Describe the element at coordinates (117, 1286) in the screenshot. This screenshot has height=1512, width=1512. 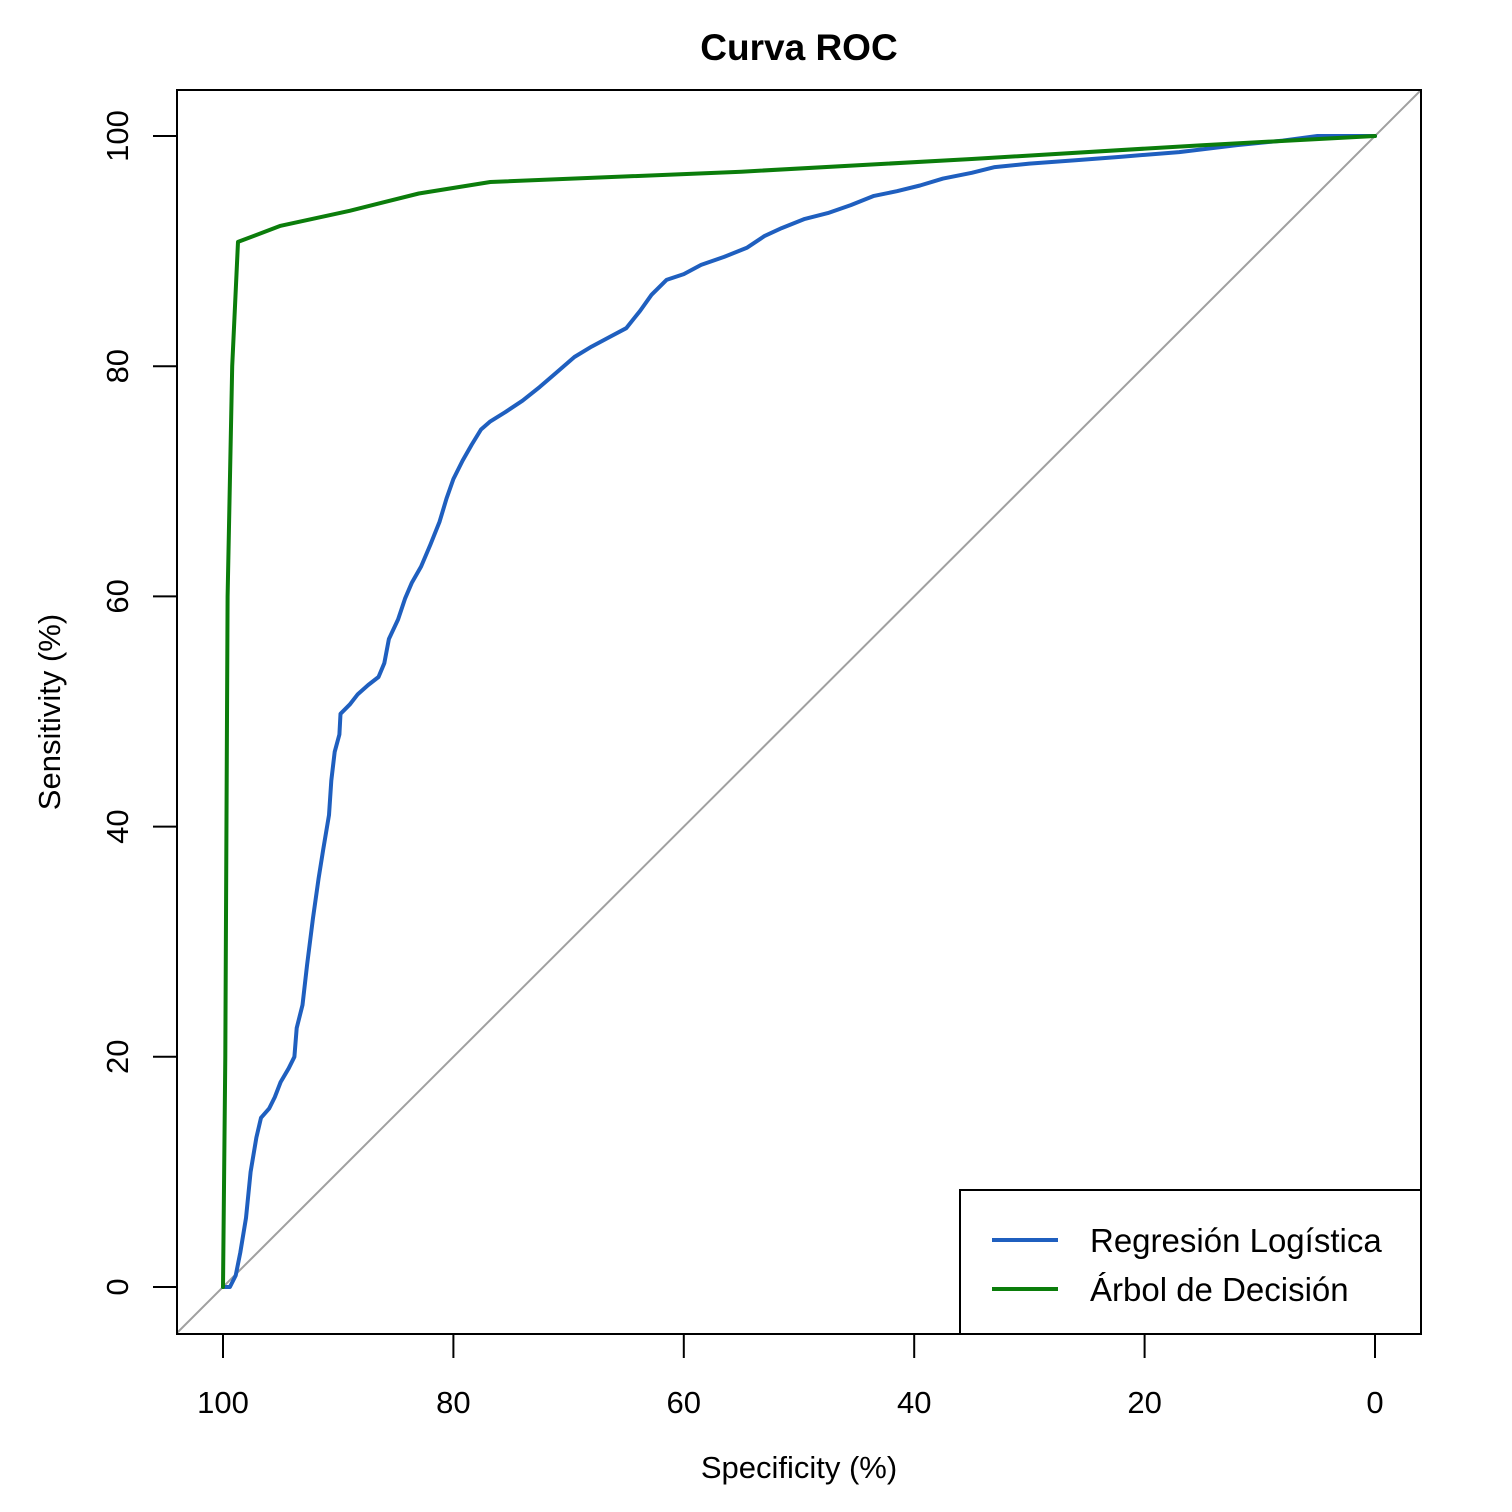
I see `y-tick-label: 0` at that location.